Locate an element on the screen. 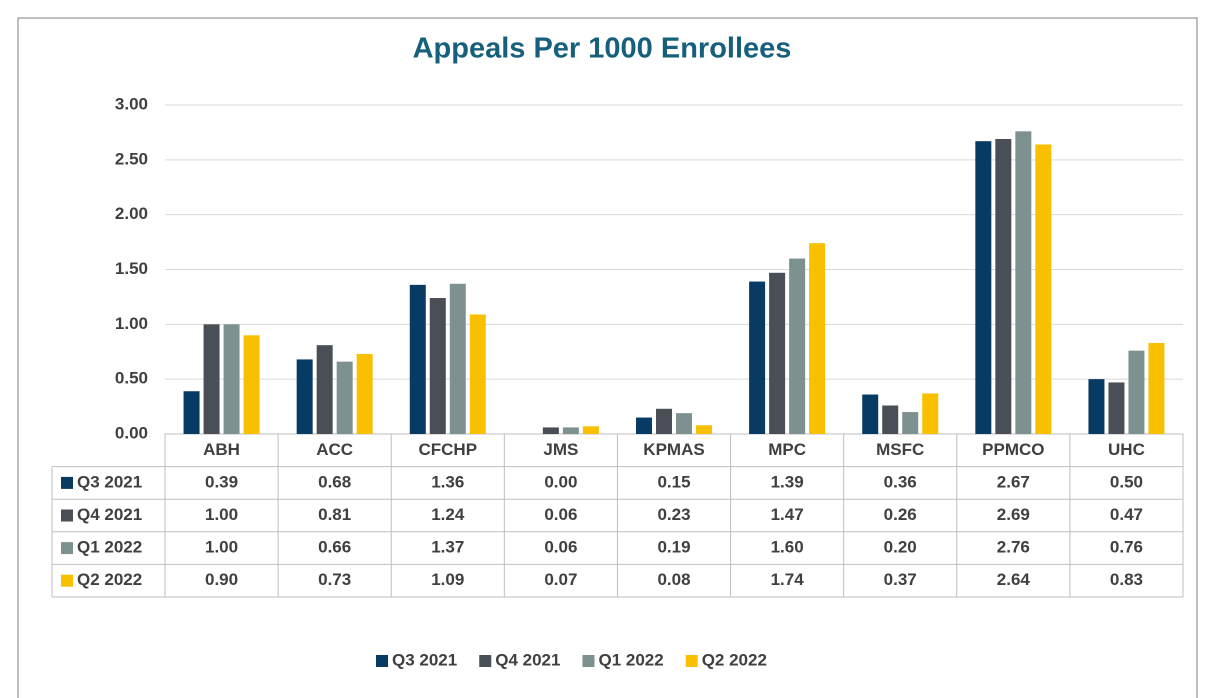  table-cell: 0.00 is located at coordinates (560, 481).